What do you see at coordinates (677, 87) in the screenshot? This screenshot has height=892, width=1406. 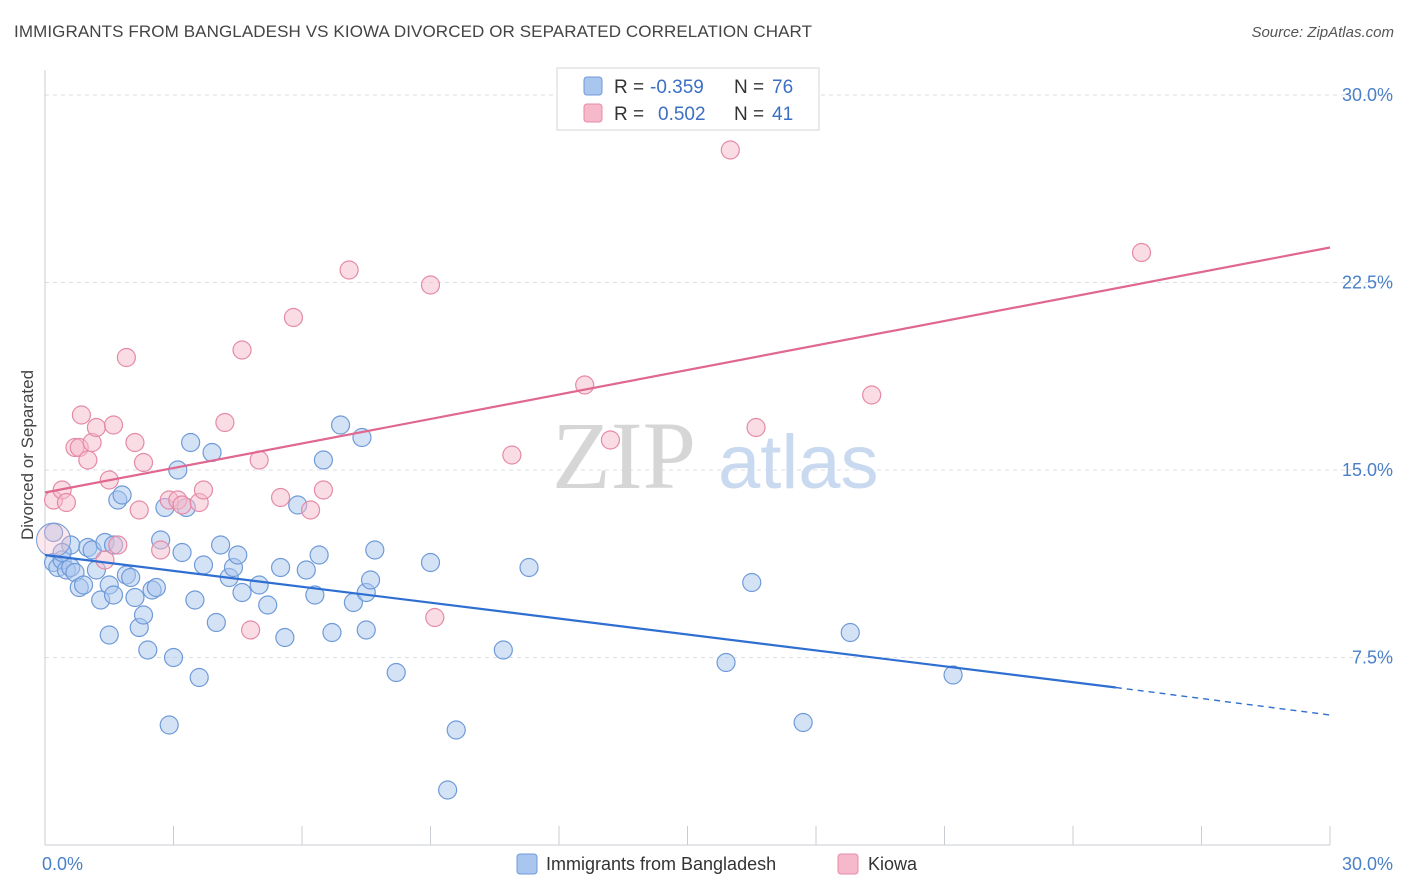 I see `legend-r-value-1: -0.359` at bounding box center [677, 87].